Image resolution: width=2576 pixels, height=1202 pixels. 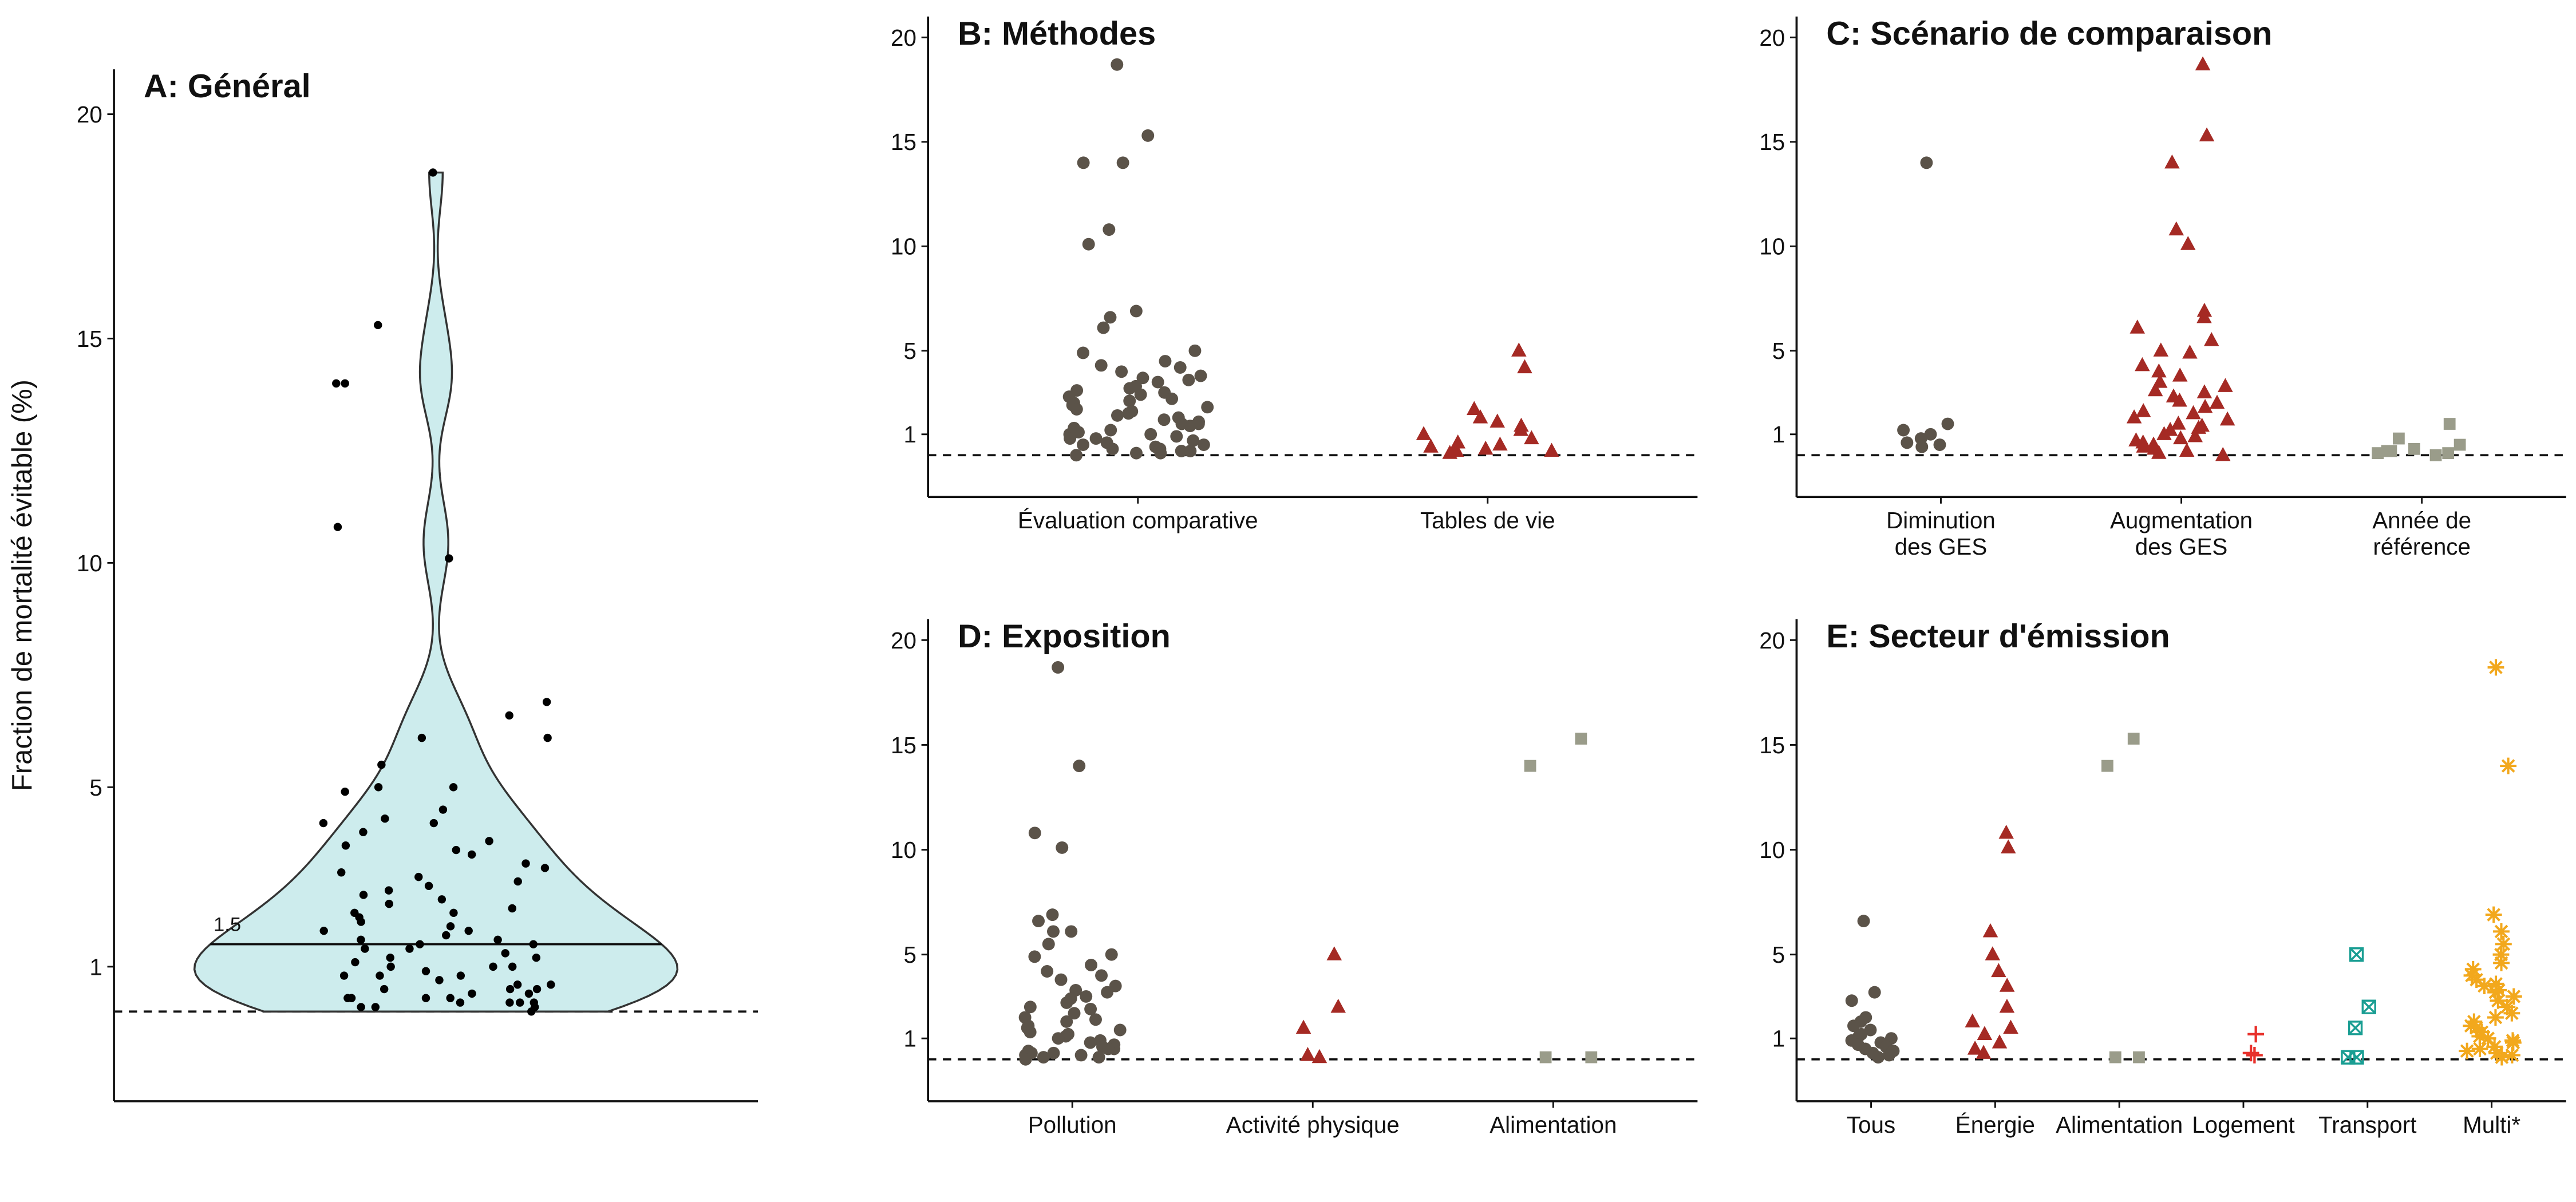 What do you see at coordinates (2422, 547) in the screenshot?
I see `x-tick-label-line: référence` at bounding box center [2422, 547].